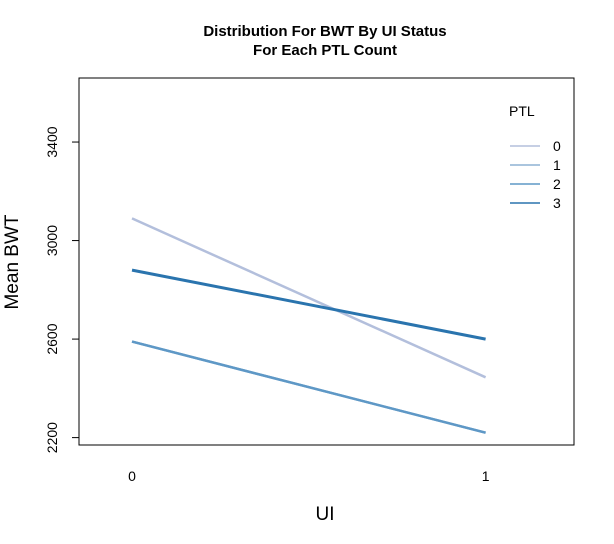 This screenshot has height=544, width=614. Describe the element at coordinates (52, 437) in the screenshot. I see `y-tick-label-0: 2200` at that location.